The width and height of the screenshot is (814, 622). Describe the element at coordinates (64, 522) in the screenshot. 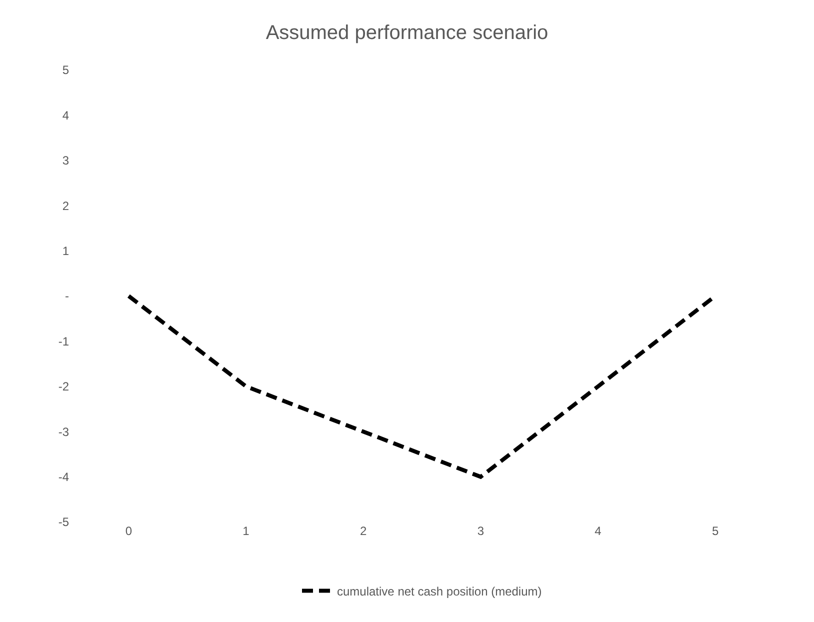

I see `y-tick-label: -5` at that location.